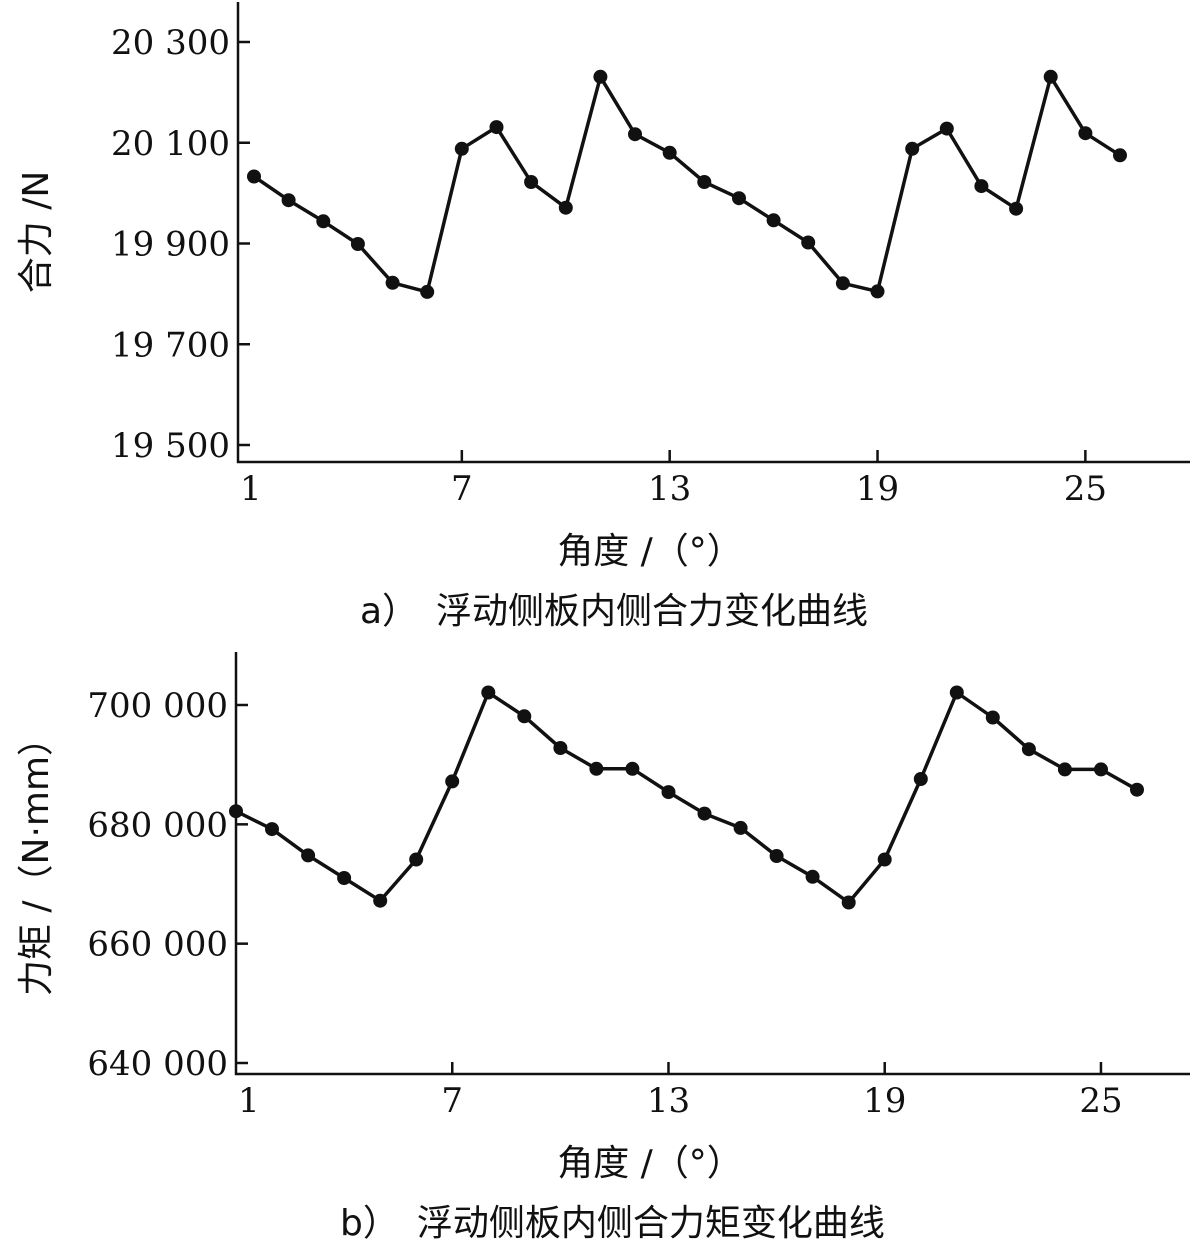 The height and width of the screenshot is (1254, 1200). I want to click on panel-a-ylabel: 合力 /N, so click(36, 232).